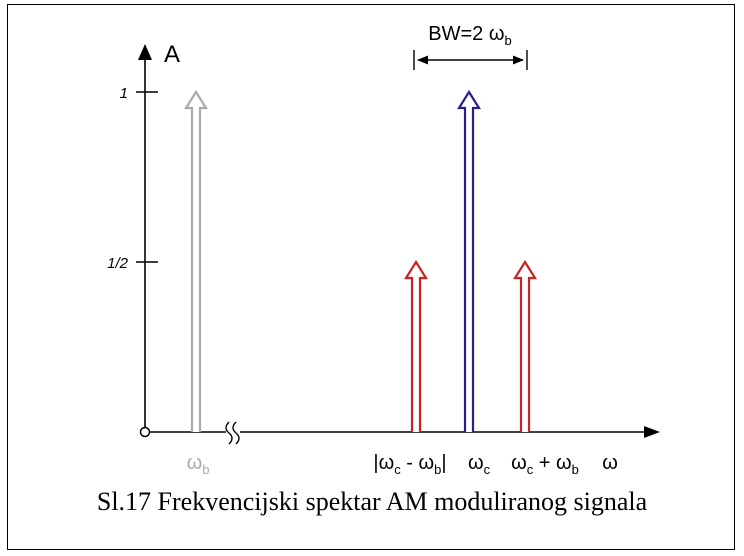 The image size is (744, 556). I want to click on upper-sideband-label: ωc + ωb, so click(545, 464).